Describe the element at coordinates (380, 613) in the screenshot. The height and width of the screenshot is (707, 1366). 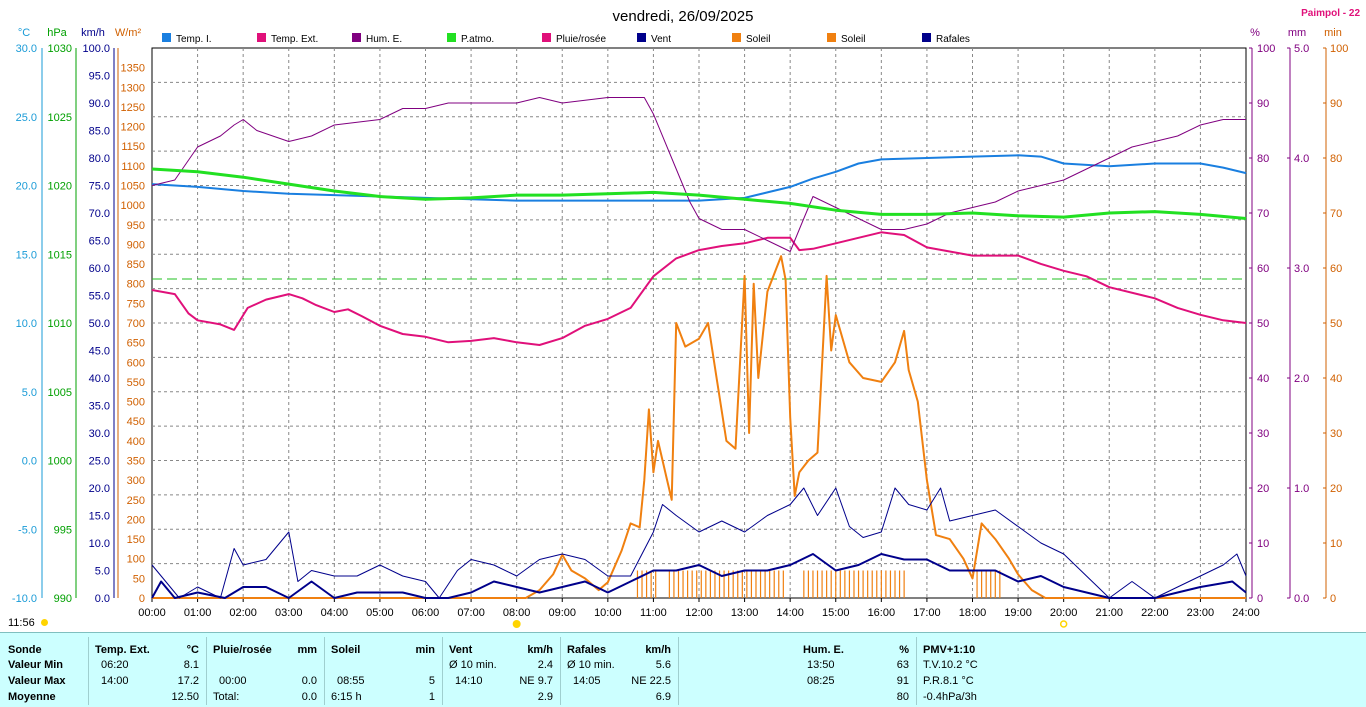
I see `x-tick-label: 05:00` at that location.